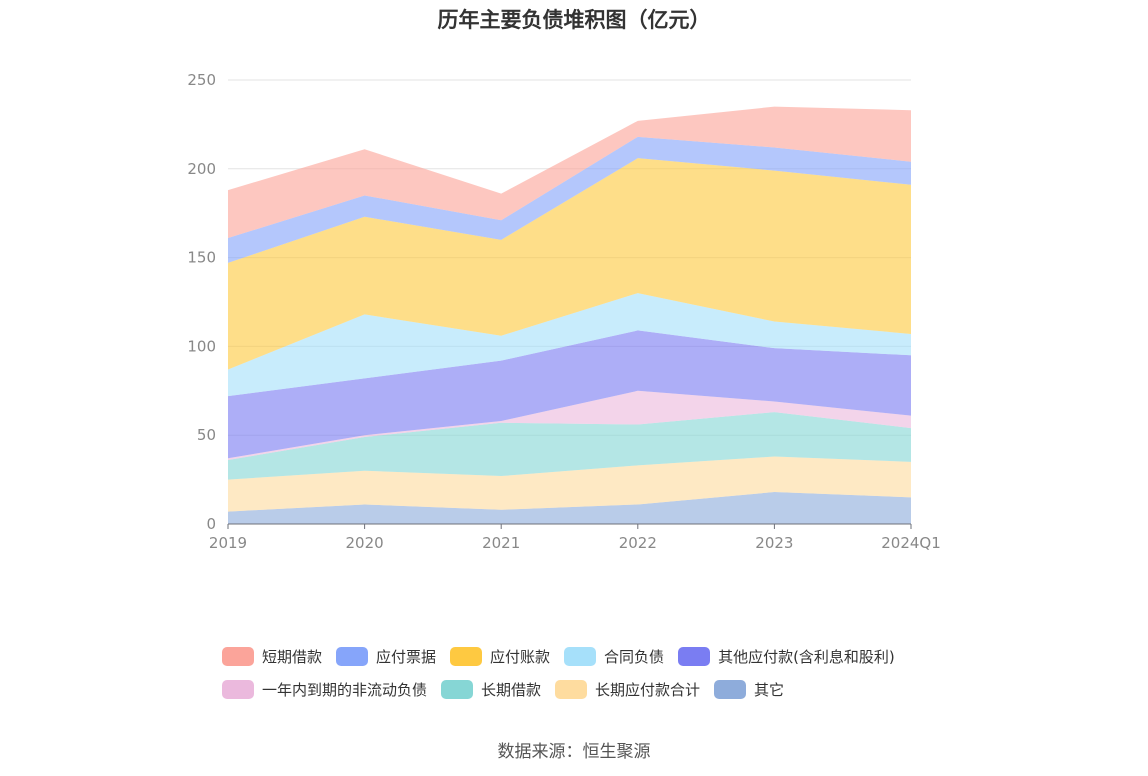 The image size is (1148, 776). What do you see at coordinates (201, 258) in the screenshot?
I see `y-tick-label-150: 150` at bounding box center [201, 258].